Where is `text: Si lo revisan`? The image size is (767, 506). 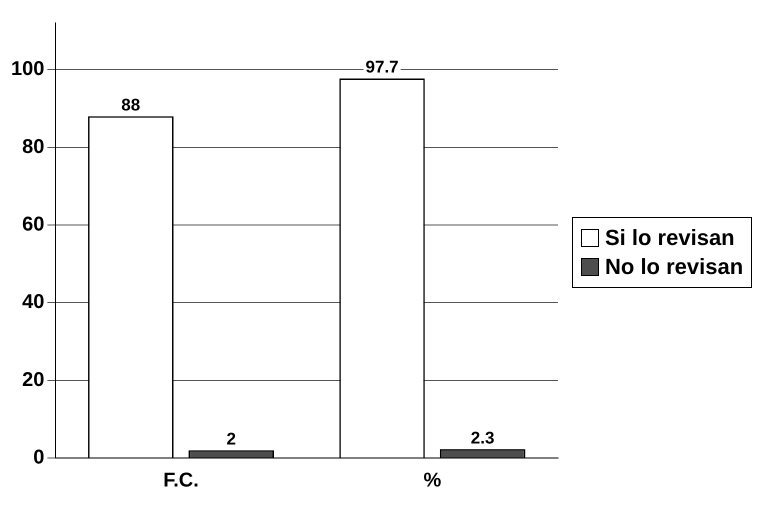
text: Si lo revisan is located at coordinates (670, 237).